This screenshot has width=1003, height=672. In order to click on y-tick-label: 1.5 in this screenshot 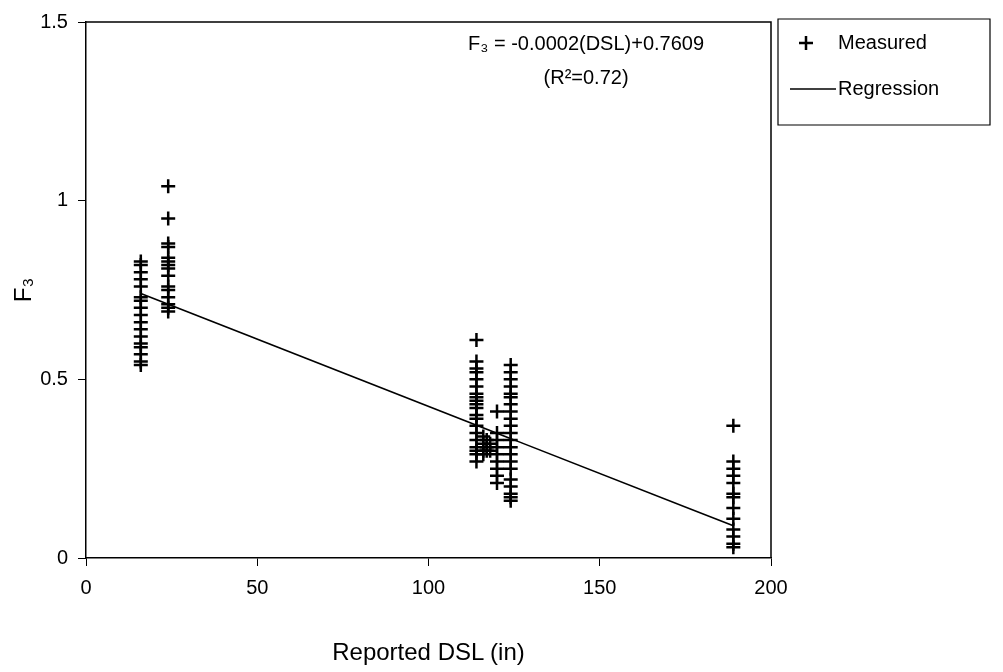, I will do `click(54, 20)`.